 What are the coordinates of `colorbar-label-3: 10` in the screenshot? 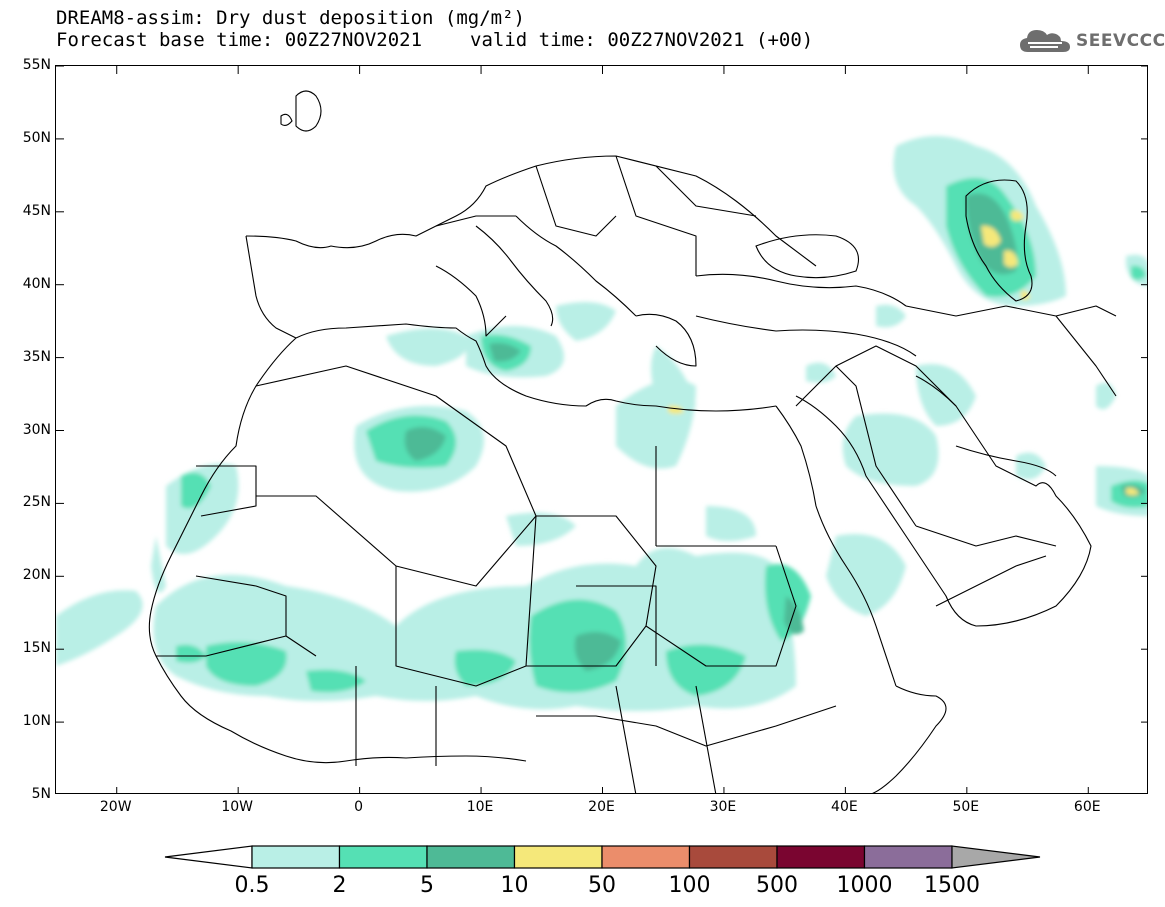 It's located at (515, 885).